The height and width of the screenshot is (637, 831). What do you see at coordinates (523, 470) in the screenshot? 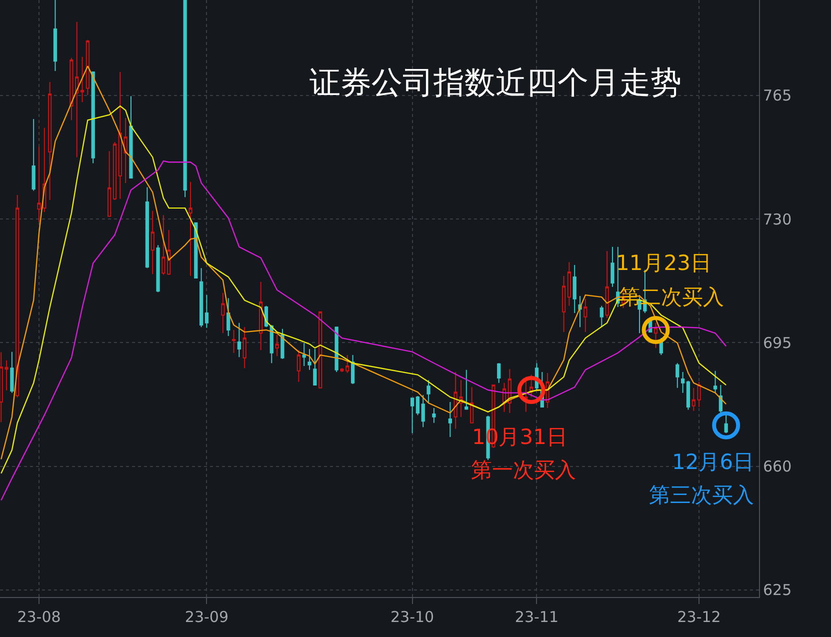
I see `annotation: 第一次买入` at bounding box center [523, 470].